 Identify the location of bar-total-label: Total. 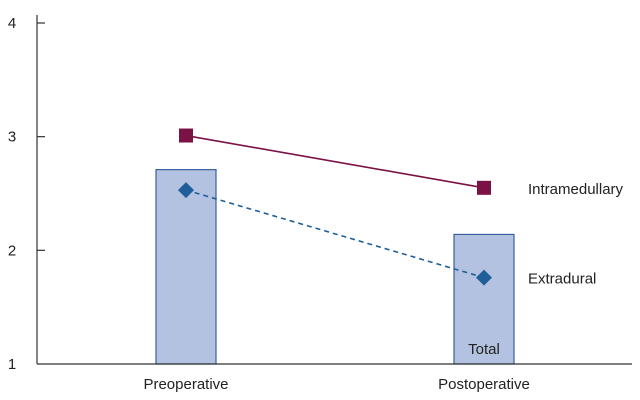
(484, 349).